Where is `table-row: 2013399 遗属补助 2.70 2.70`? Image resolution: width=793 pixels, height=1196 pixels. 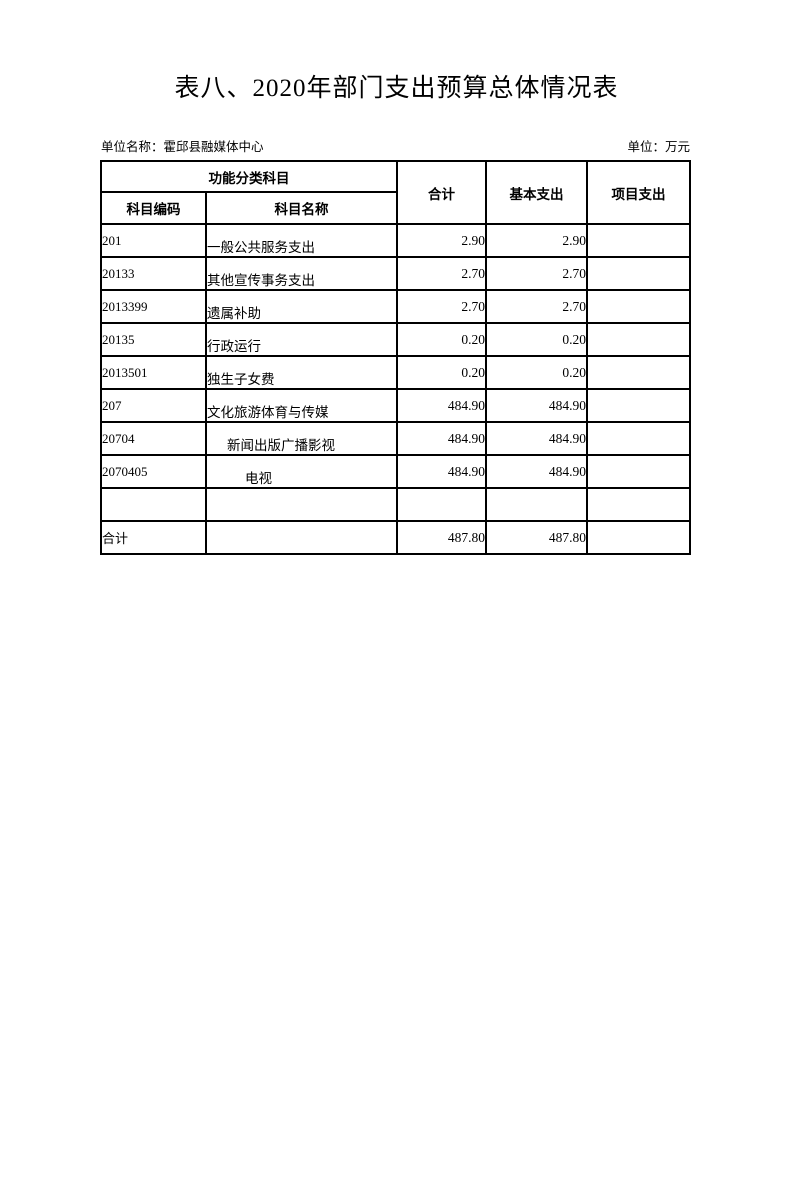 table-row: 2013399 遗属补助 2.70 2.70 is located at coordinates (395, 306).